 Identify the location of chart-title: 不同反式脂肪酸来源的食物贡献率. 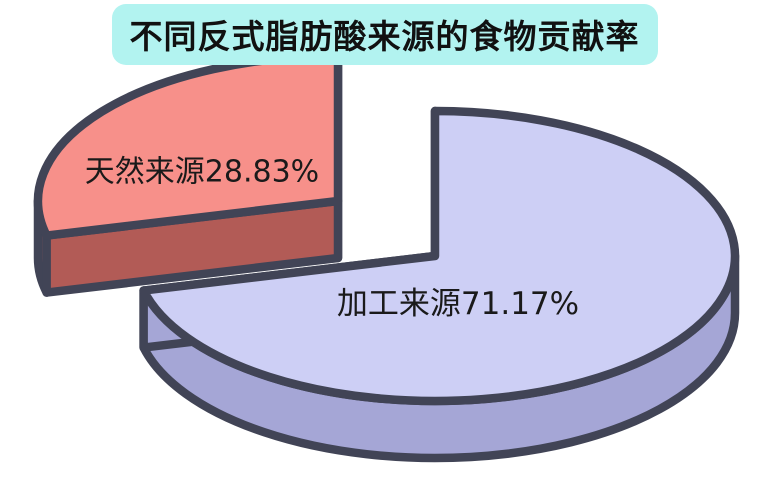
(384, 34).